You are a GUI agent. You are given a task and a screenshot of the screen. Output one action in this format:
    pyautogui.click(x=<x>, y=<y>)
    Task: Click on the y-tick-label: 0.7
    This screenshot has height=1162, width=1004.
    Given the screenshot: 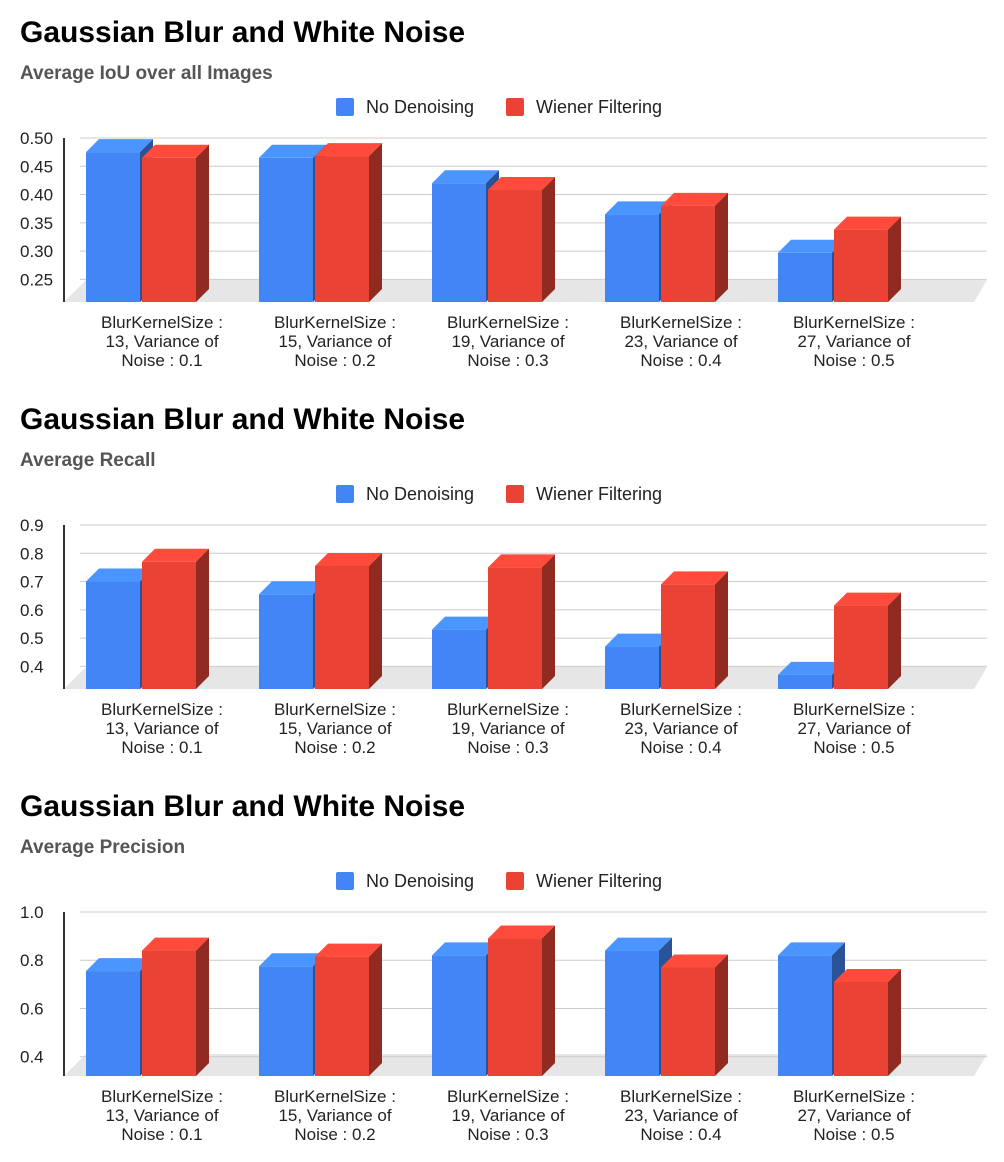 What is the action you would take?
    pyautogui.click(x=32, y=582)
    